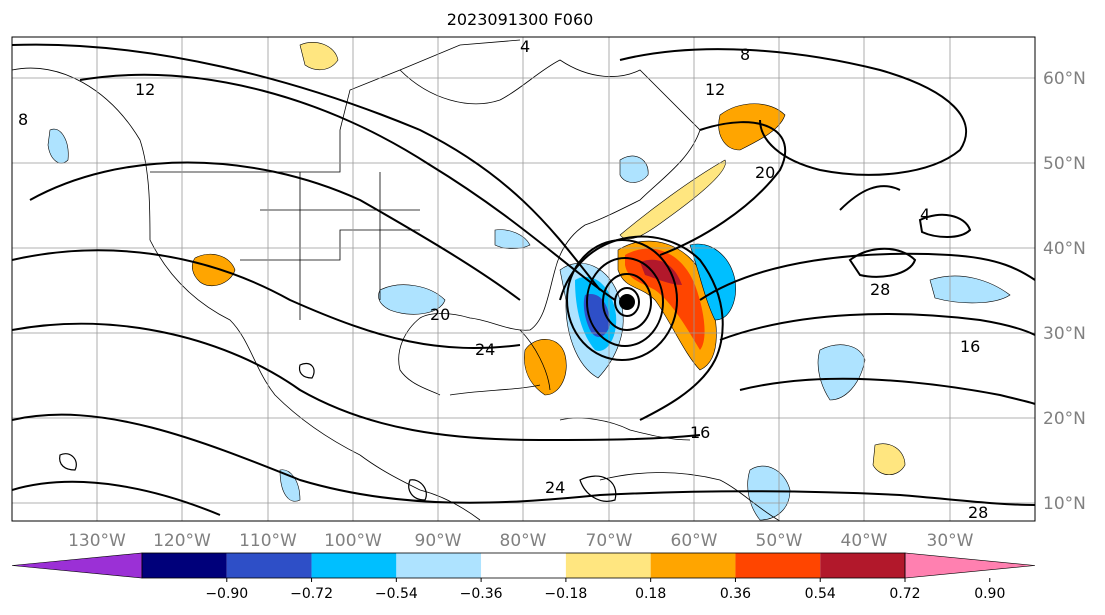 The image size is (1105, 615). What do you see at coordinates (989, 594) in the screenshot?
I see `colorbar-tick-label: 0.90` at bounding box center [989, 594].